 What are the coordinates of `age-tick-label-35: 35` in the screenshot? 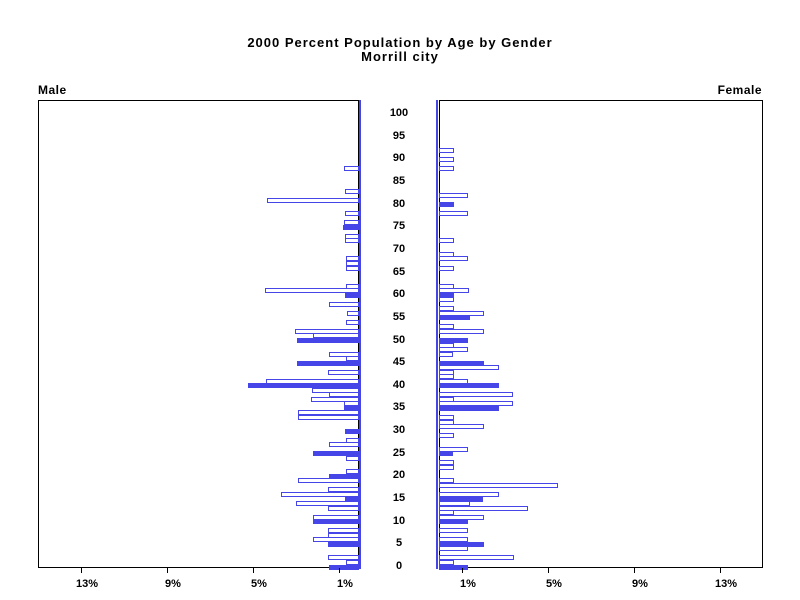 It's located at (399, 407).